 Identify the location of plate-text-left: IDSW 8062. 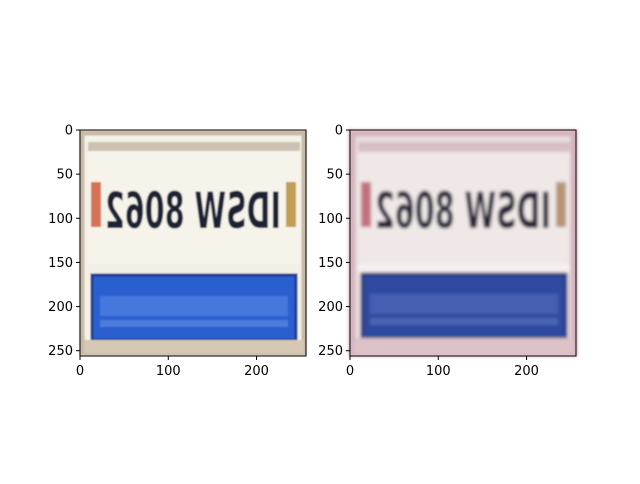
(193, 211).